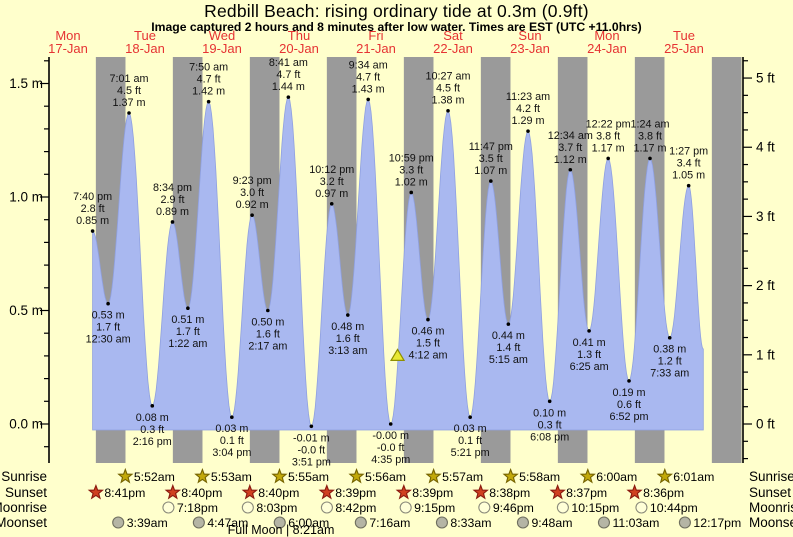 Image resolution: width=793 pixels, height=537 pixels. Describe the element at coordinates (765, 78) in the screenshot. I see `axis-label-ft: 5 ft` at that location.